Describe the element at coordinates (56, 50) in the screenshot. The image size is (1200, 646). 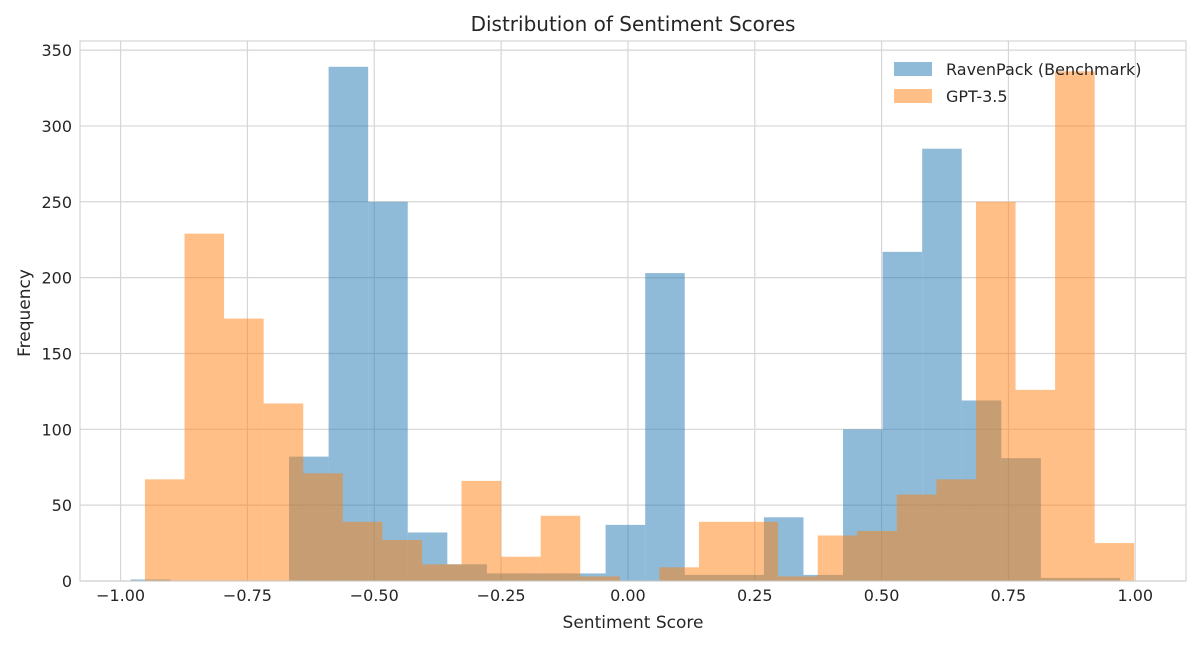
I see `y-tick-label: 350` at that location.